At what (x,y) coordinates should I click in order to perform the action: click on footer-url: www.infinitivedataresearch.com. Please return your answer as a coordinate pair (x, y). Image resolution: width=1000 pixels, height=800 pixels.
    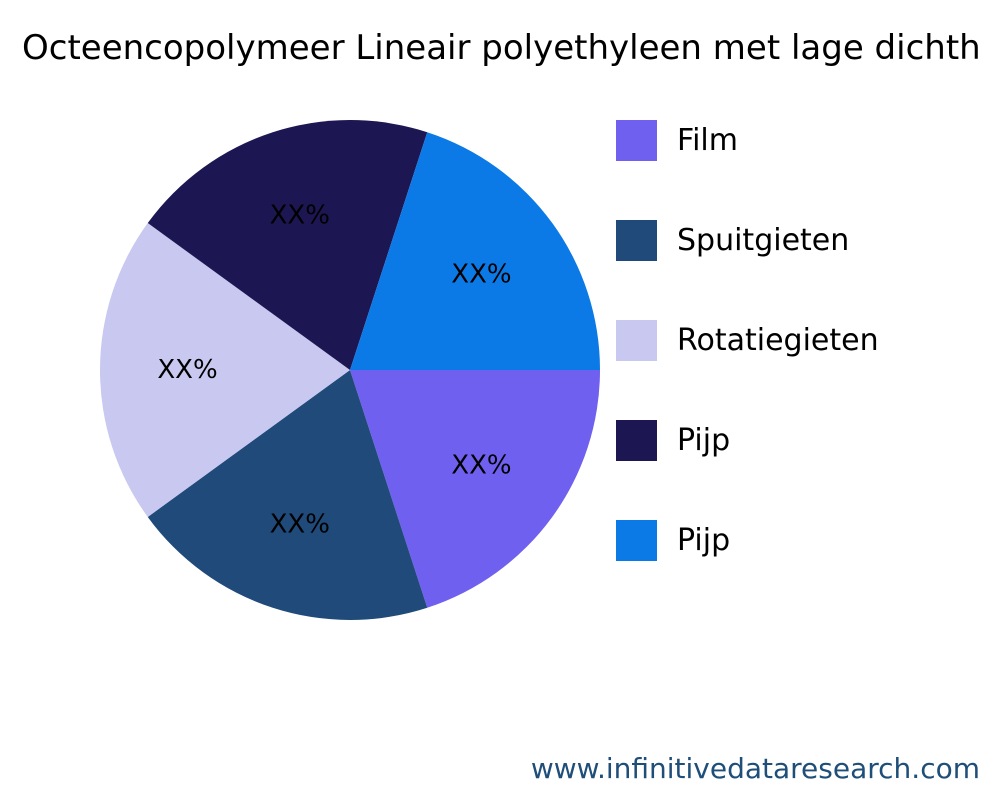
    Looking at the image, I should click on (755, 768).